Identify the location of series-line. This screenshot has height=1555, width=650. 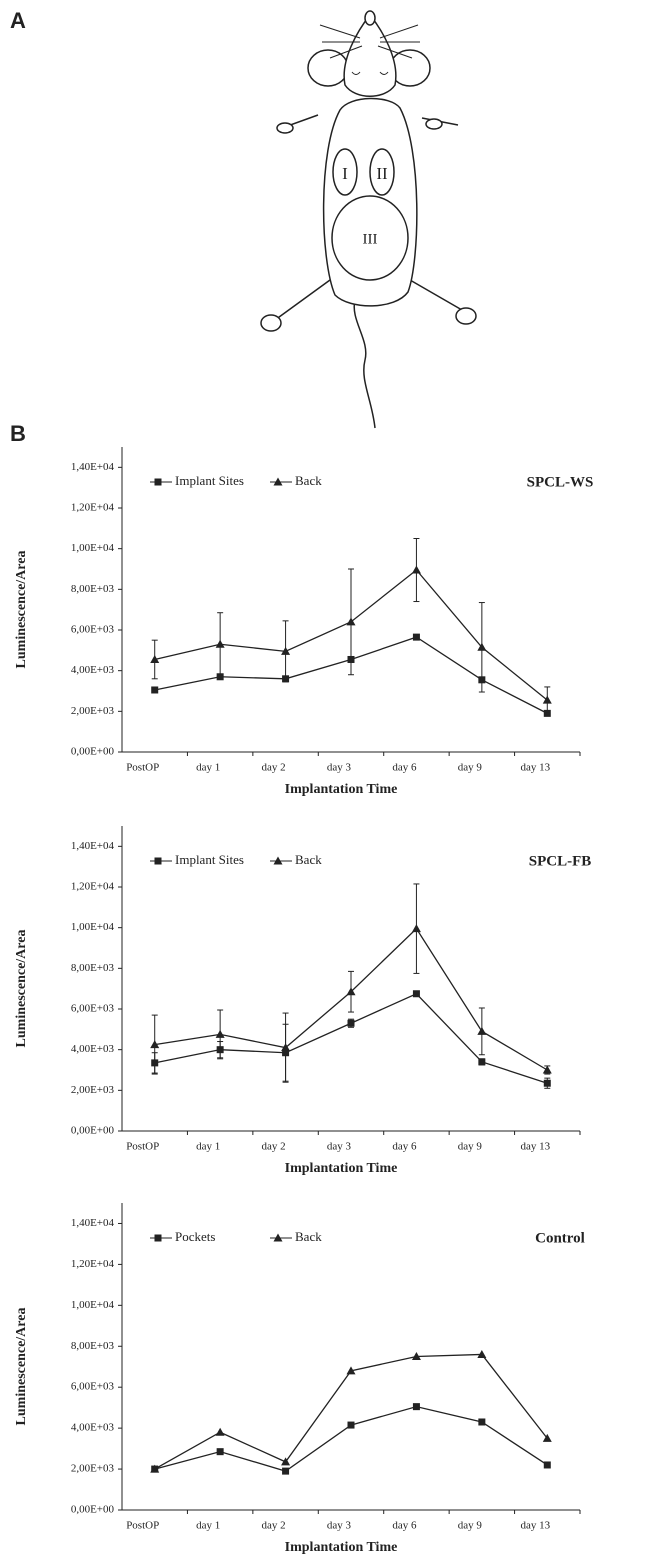
(351, 1438).